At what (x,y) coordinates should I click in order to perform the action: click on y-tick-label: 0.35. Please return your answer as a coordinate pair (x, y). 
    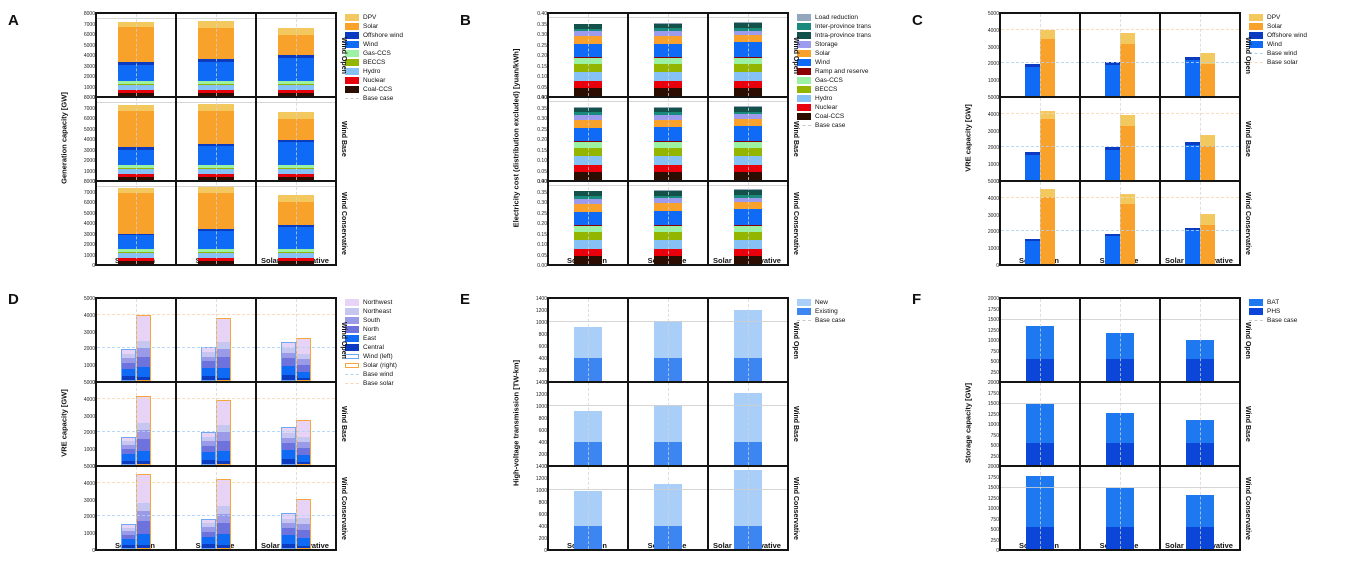
    Looking at the image, I should click on (542, 108).